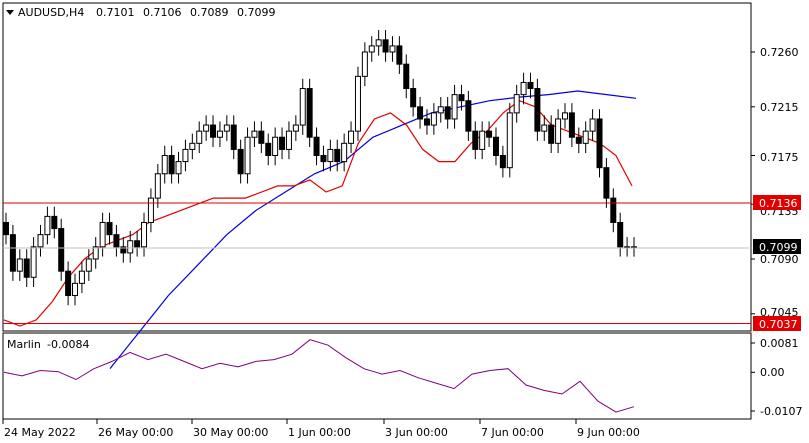 The image size is (809, 443). What do you see at coordinates (135, 432) in the screenshot?
I see `time-label: 26 May 00:00` at bounding box center [135, 432].